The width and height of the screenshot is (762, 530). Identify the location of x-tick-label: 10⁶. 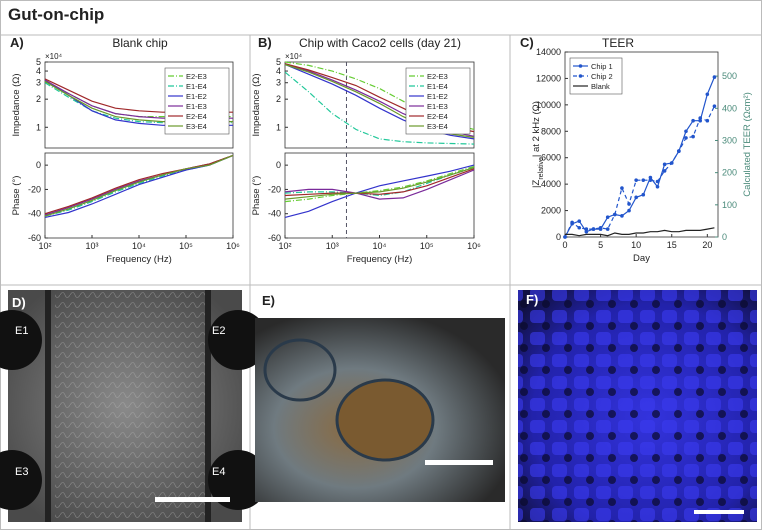
(233, 246).